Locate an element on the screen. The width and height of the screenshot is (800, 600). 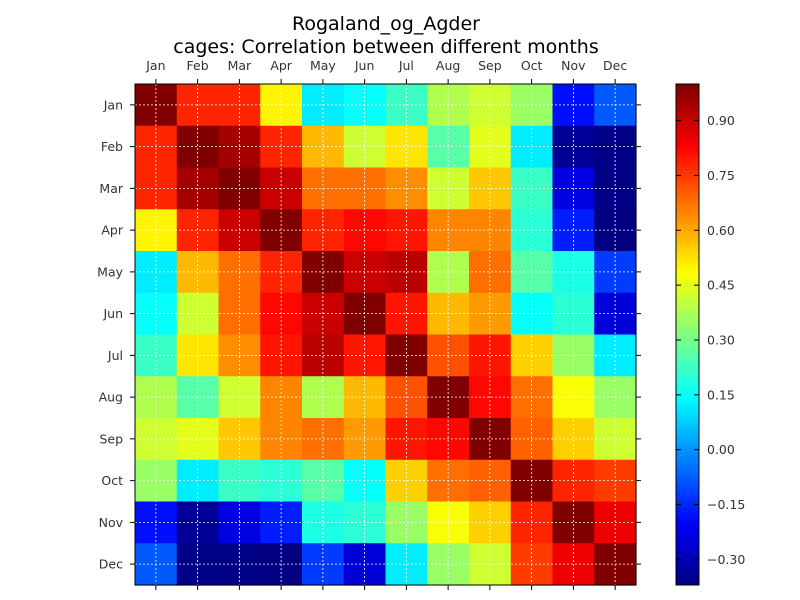
y-tick-label: Jan is located at coordinates (113, 104).